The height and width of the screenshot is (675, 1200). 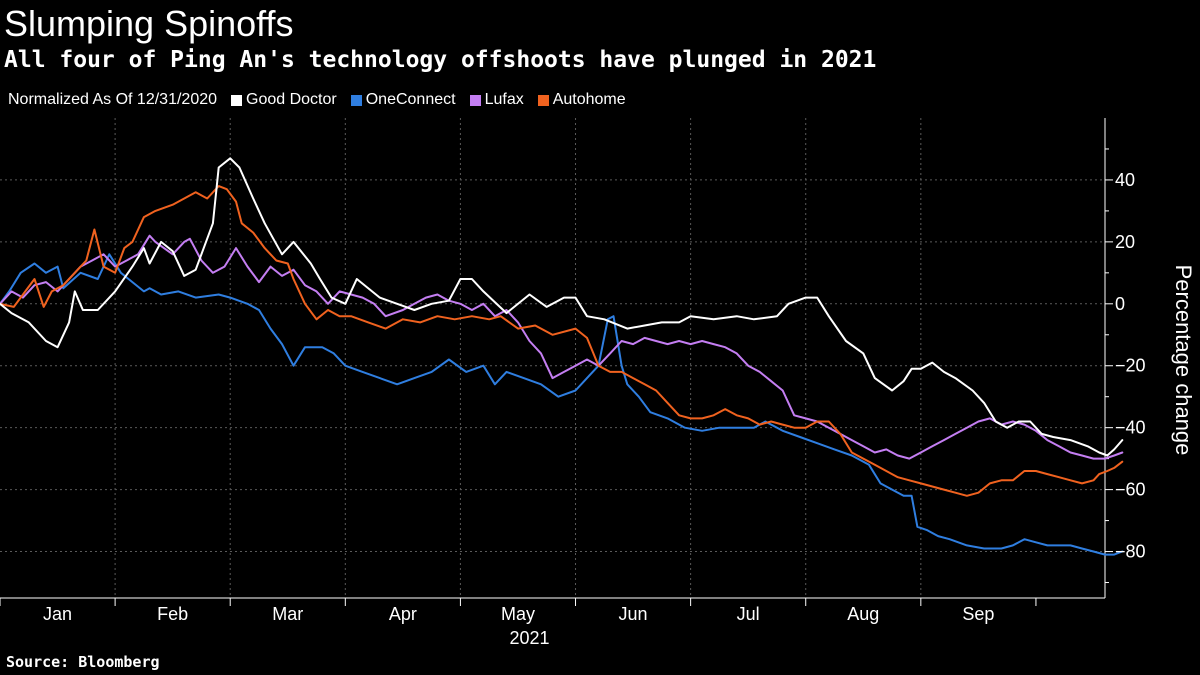 What do you see at coordinates (83, 662) in the screenshot?
I see `source-note: Source: Bloomberg` at bounding box center [83, 662].